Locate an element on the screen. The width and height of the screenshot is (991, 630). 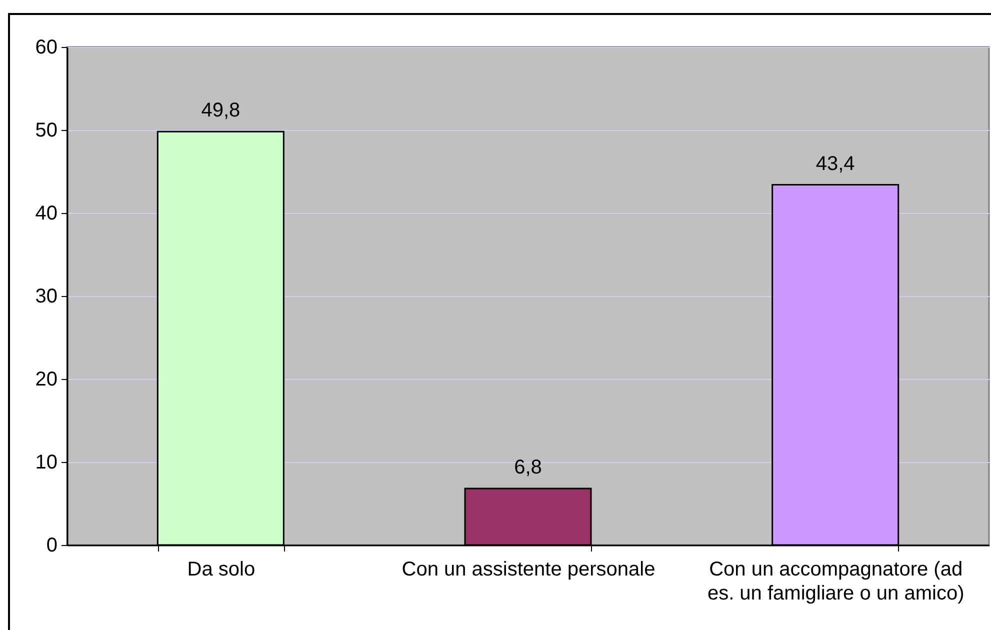
x-tick-label: Con un assistente personale is located at coordinates (529, 569).